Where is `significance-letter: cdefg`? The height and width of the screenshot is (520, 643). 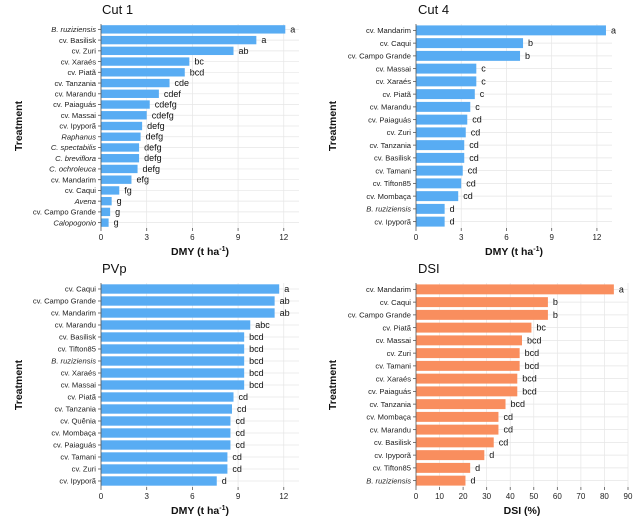 significance-letter: cdefg is located at coordinates (166, 105).